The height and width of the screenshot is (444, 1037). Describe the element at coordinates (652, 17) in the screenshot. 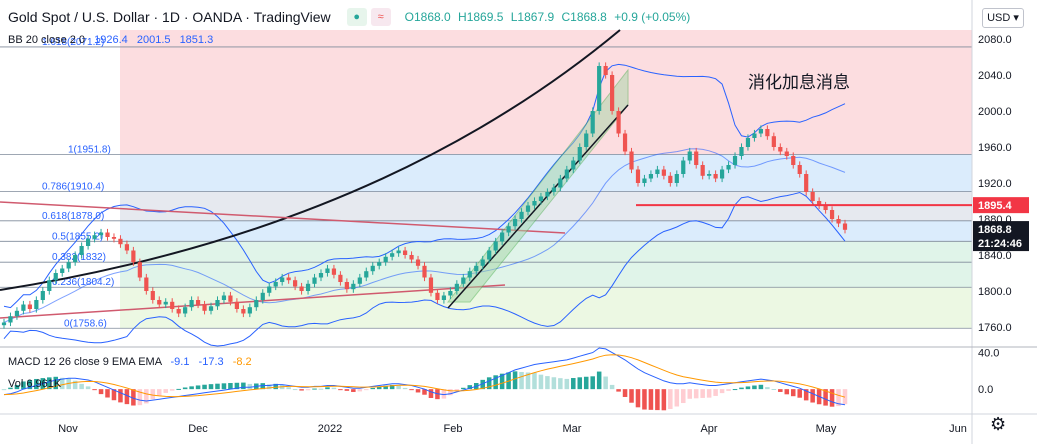

I see `change-value: +0.9 (+0.05%)` at that location.